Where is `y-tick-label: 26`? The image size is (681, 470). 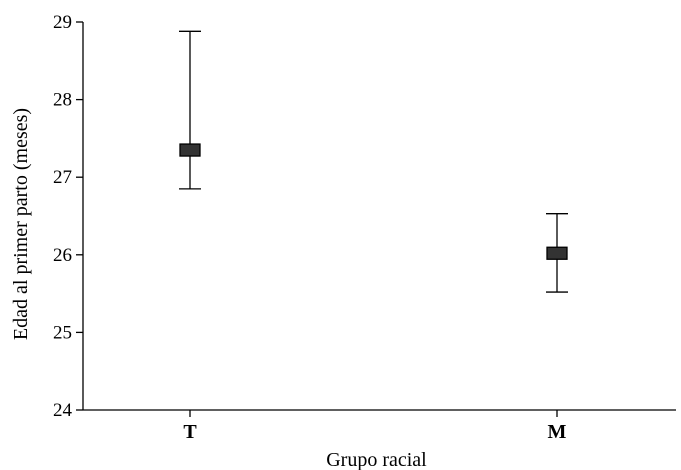
y-tick-label: 26 is located at coordinates (62, 255).